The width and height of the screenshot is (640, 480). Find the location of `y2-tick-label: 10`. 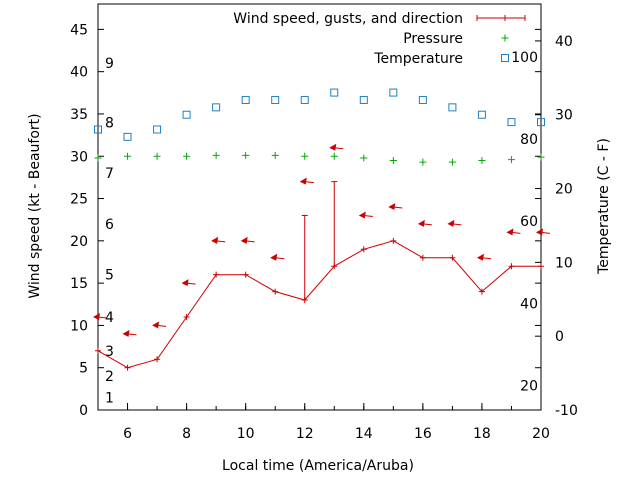

y2-tick-label: 10 is located at coordinates (564, 263).